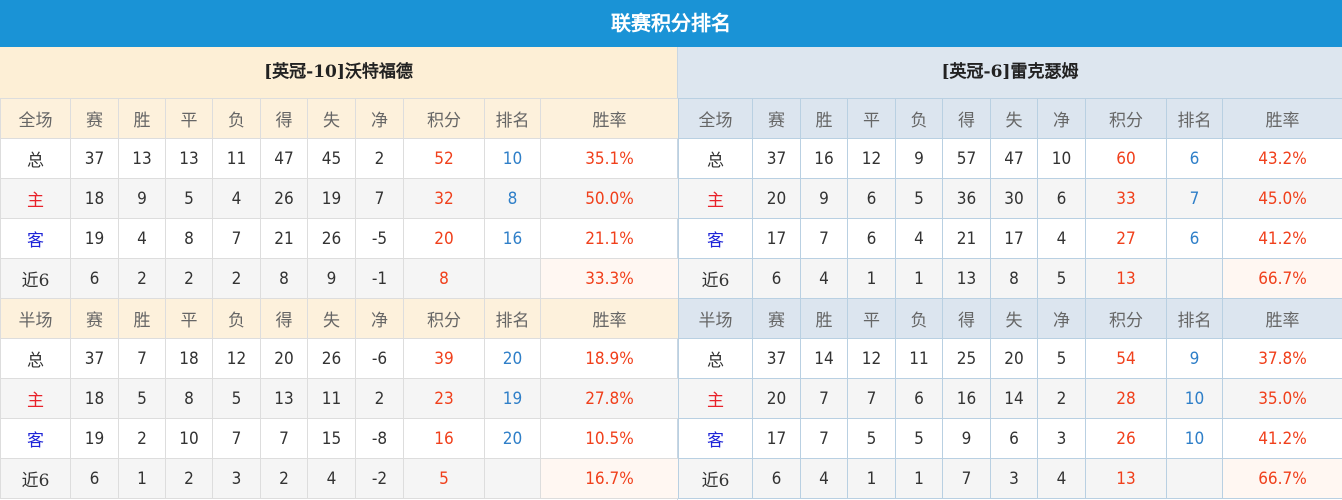  Describe the element at coordinates (142, 478) in the screenshot. I see `wins-cell: 1` at that location.